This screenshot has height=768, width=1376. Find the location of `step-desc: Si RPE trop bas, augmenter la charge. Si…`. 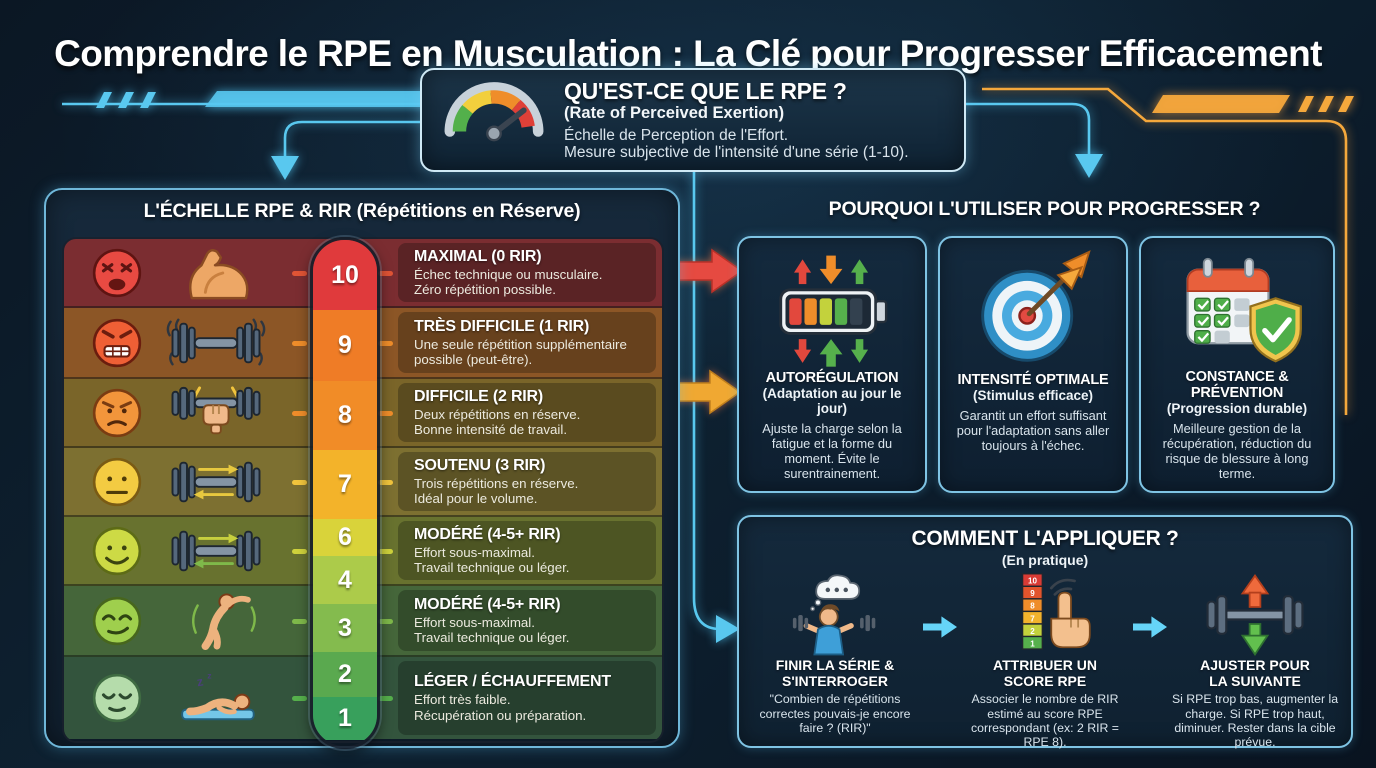

step-desc: Si RPE trop bas, augmenter la charge. Si… is located at coordinates (1255, 721).